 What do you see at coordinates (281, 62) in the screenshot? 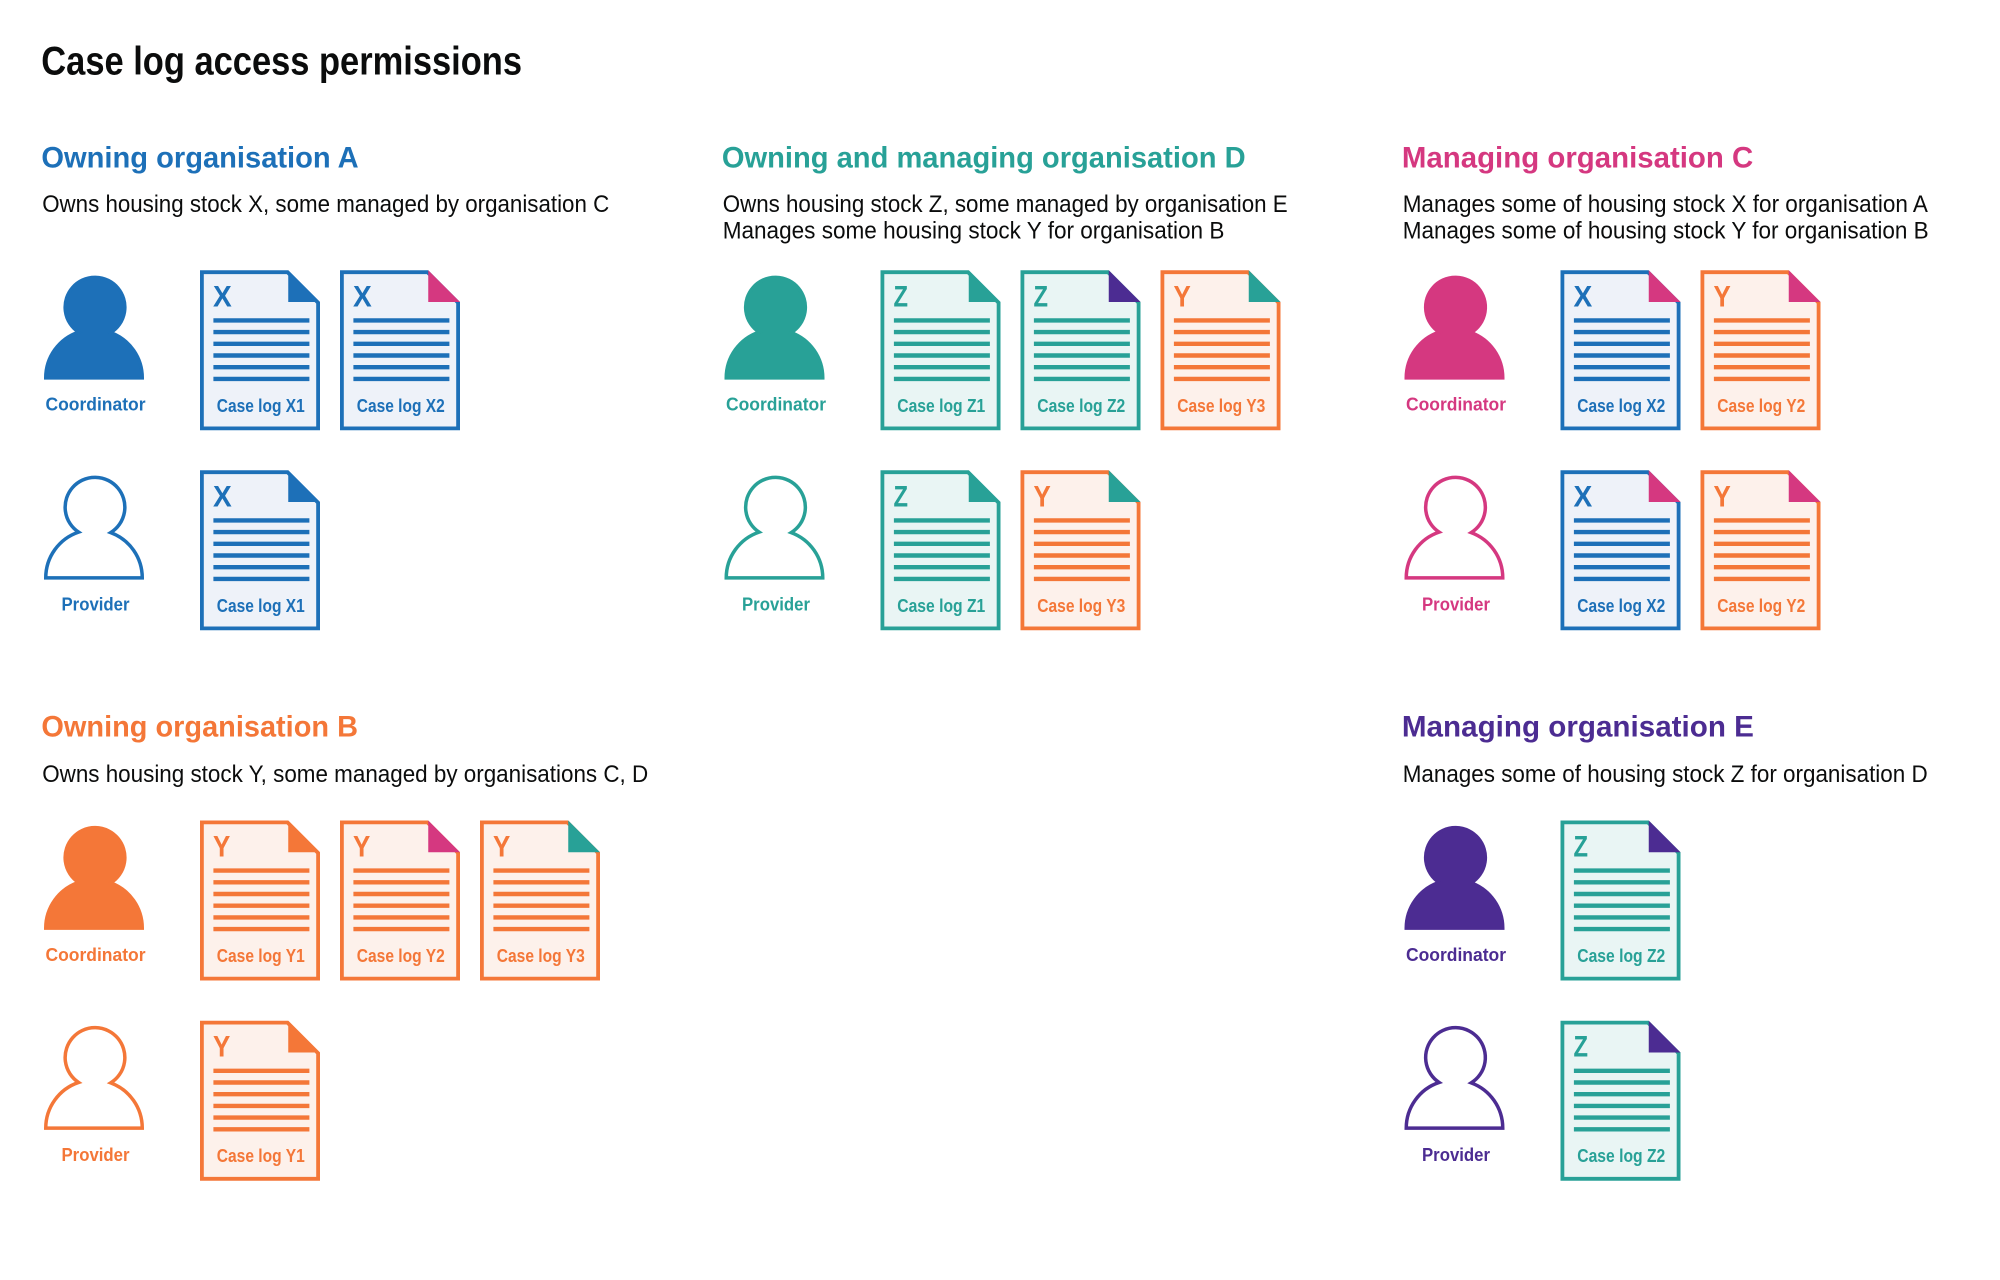
I see `svg-text: Case log access permissions` at bounding box center [281, 62].